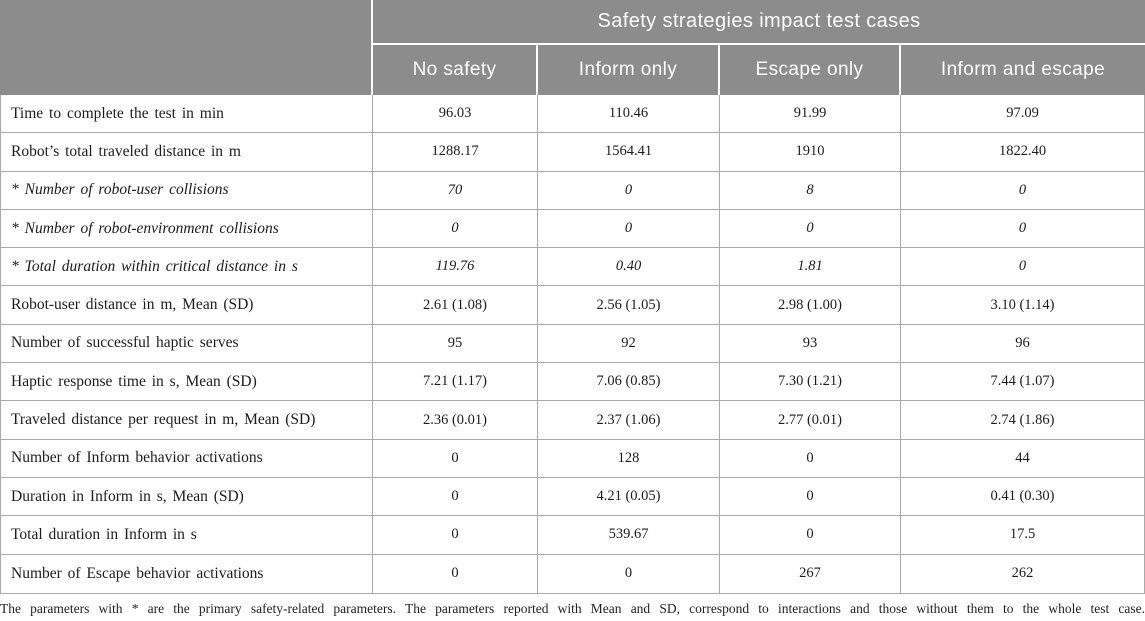 This screenshot has width=1145, height=621. I want to click on table-cell: 1288.17, so click(455, 152).